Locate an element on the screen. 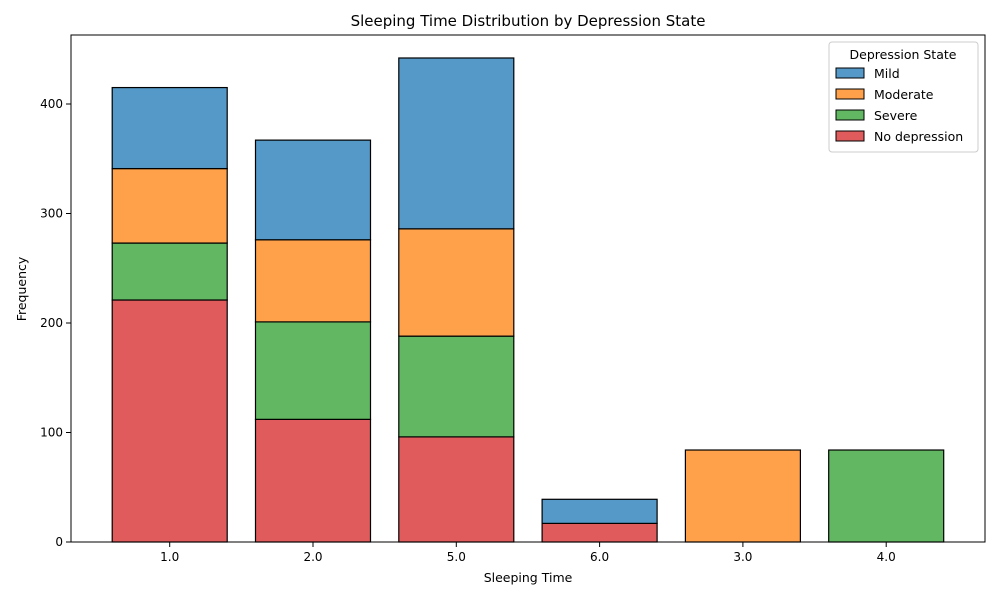  legend-swatch-mild is located at coordinates (850, 73).